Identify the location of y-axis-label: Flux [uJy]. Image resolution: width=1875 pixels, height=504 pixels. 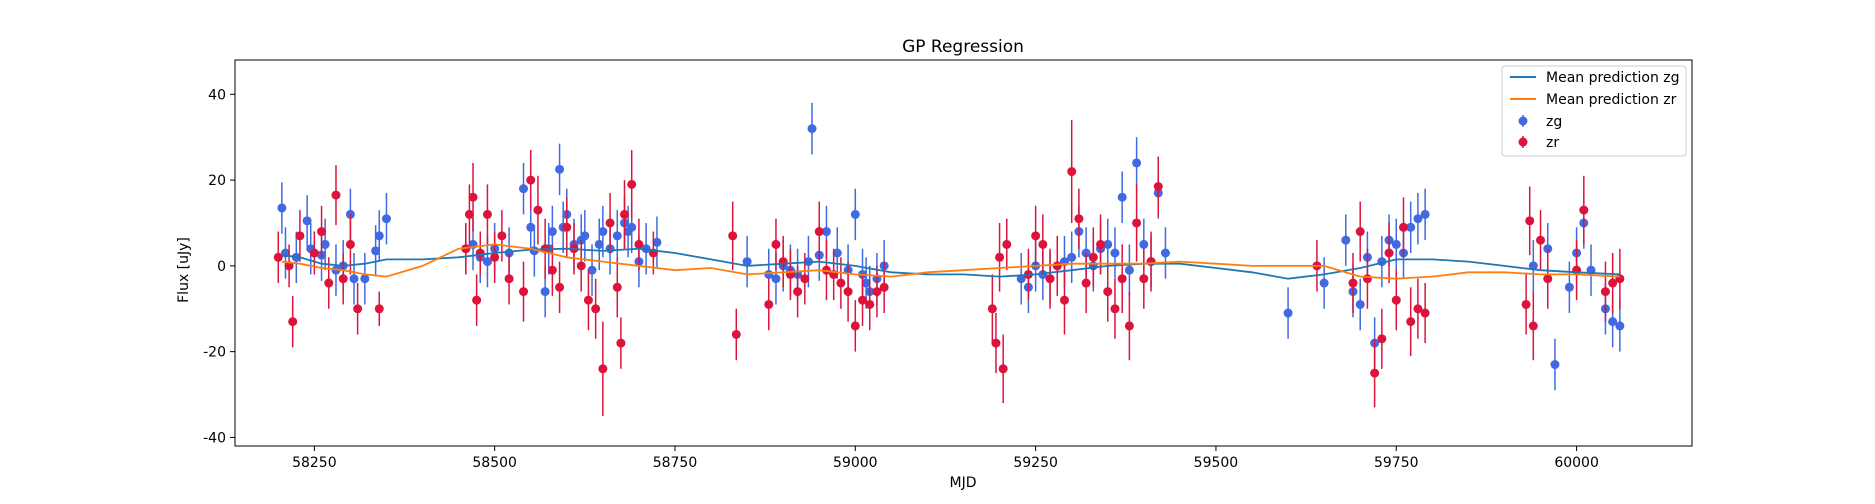
(184, 270).